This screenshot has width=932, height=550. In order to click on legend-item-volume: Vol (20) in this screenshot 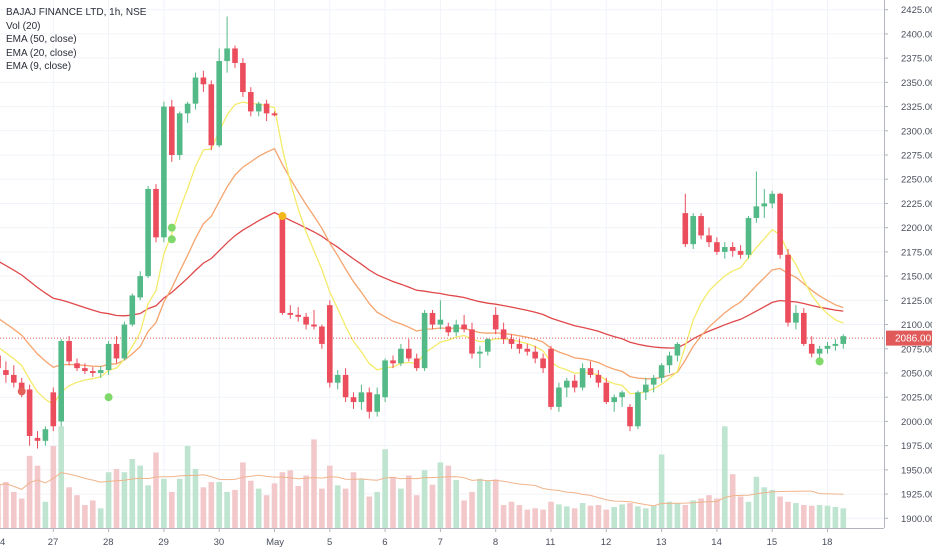, I will do `click(23, 26)`.